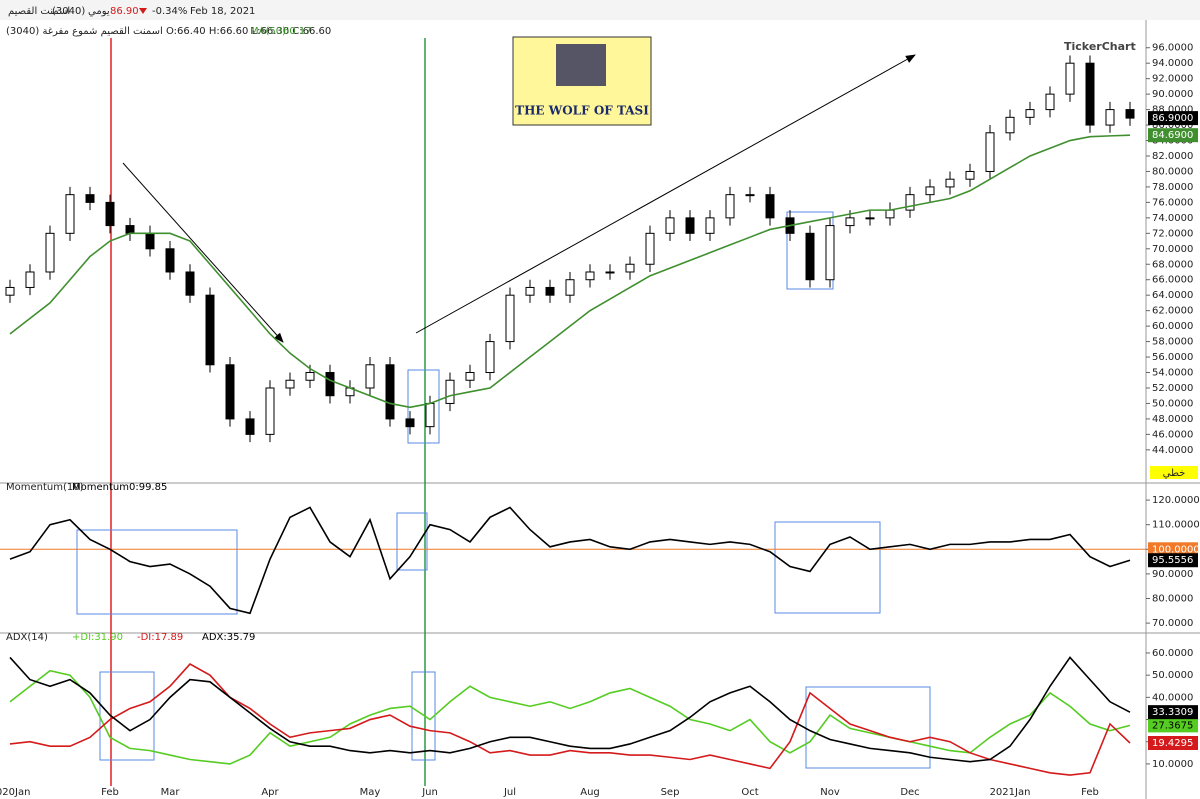 Image resolution: width=1200 pixels, height=799 pixels. Describe the element at coordinates (1172, 110) in the screenshot. I see `y-tick-label: 88.0000` at that location.